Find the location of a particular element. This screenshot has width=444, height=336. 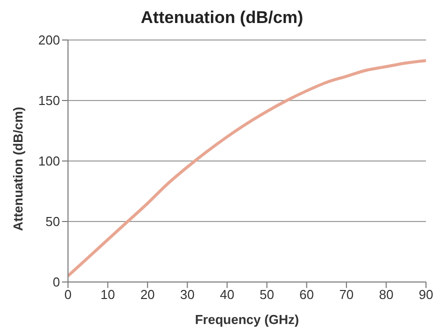

x-tick-label: 40 is located at coordinates (227, 294).